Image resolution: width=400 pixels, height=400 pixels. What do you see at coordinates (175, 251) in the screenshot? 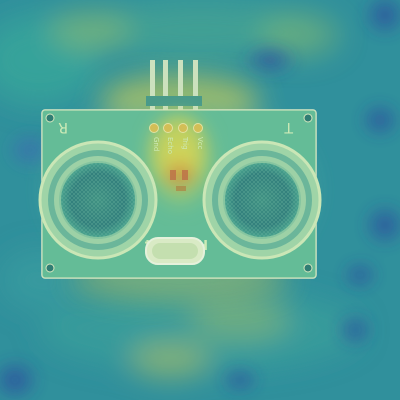
I see `crystal-oscillator` at bounding box center [175, 251].